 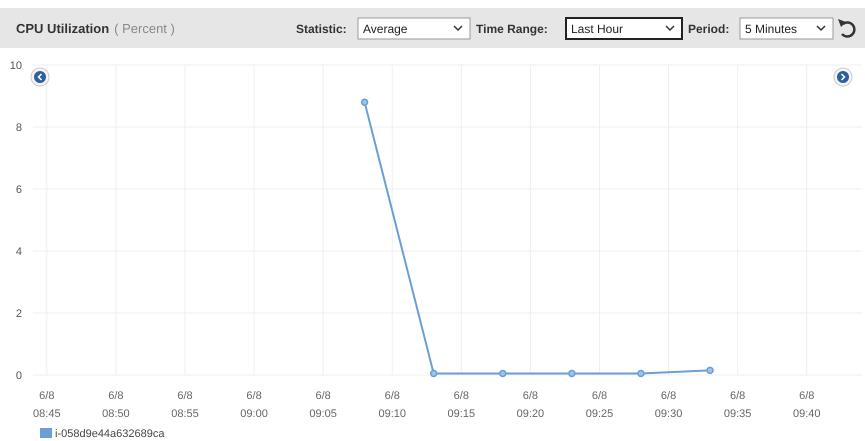 I want to click on x-tick-label: 6/8 08:50, so click(x=116, y=405).